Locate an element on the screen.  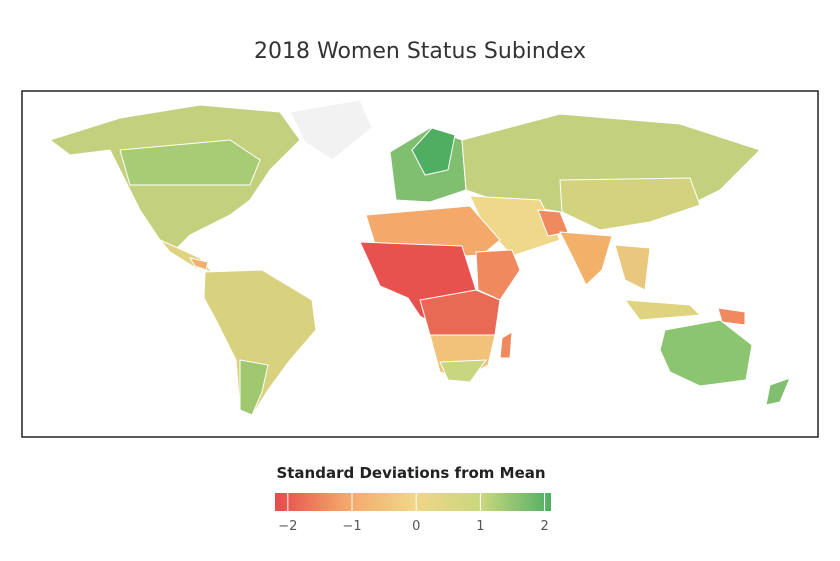
tick-label: 1 is located at coordinates (480, 526).